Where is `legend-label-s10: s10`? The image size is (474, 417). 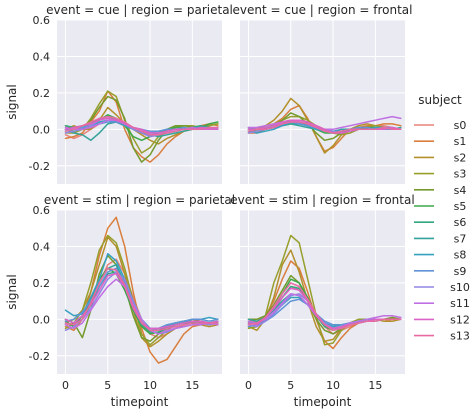
legend-label-s10: s10 is located at coordinates (460, 287).